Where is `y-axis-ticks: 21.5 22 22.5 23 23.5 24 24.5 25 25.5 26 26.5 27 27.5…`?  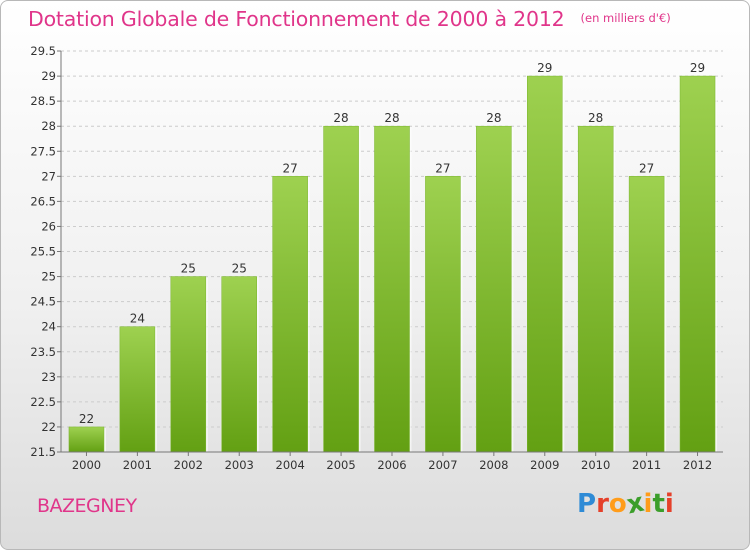
y-axis-ticks: 21.5 22 22.5 23 23.5 24 24.5 25 25.5 26 26.5 27 27.5… is located at coordinates (45, 251).